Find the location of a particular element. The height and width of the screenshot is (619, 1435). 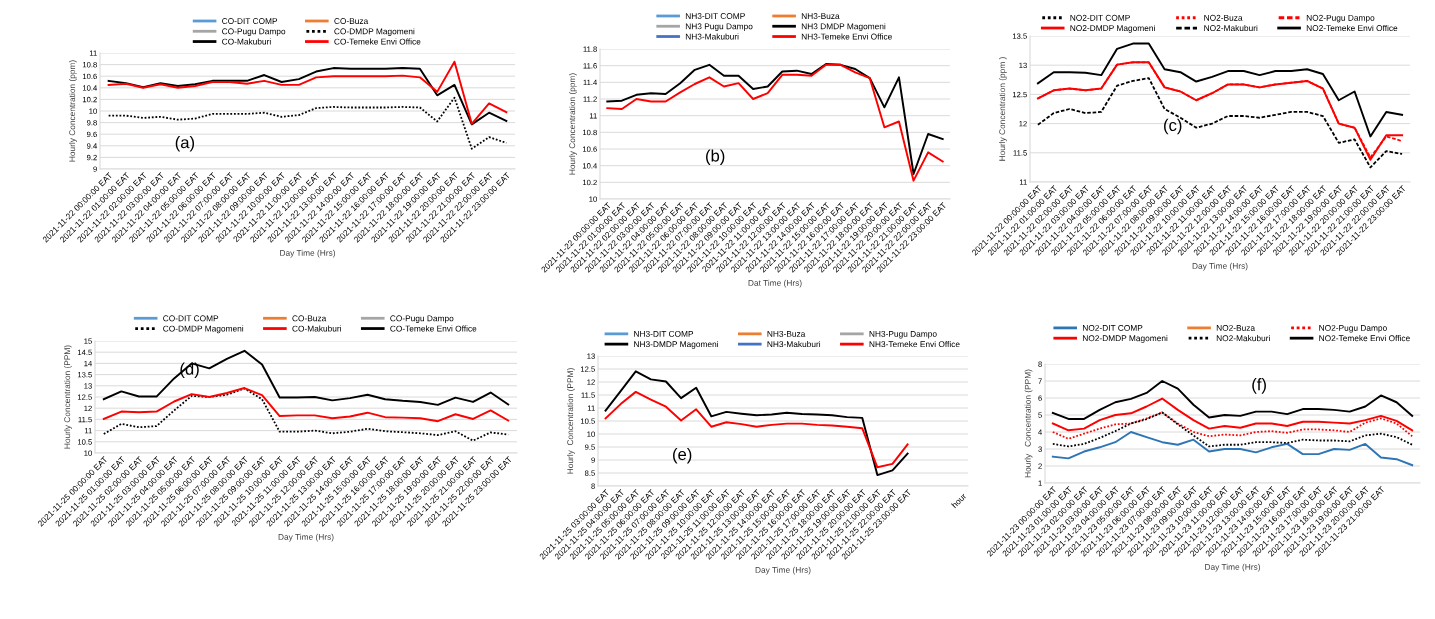

y-axis-title: Hourly Concentration (ppm ) is located at coordinates (1003, 109).